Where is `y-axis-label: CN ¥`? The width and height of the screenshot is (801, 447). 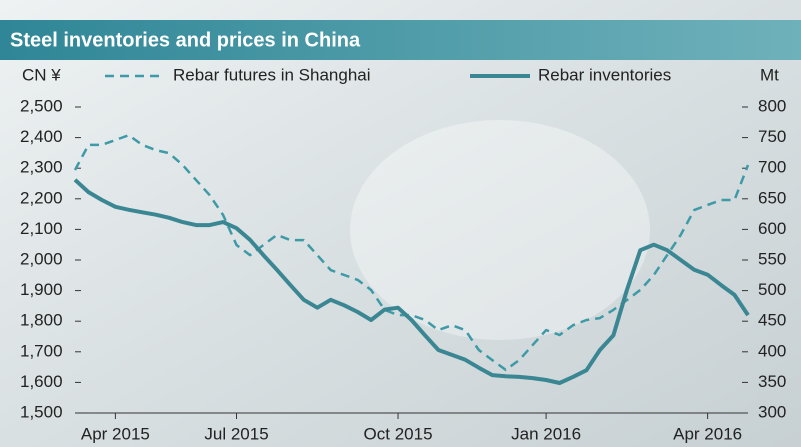 y-axis-label: CN ¥ is located at coordinates (41, 74).